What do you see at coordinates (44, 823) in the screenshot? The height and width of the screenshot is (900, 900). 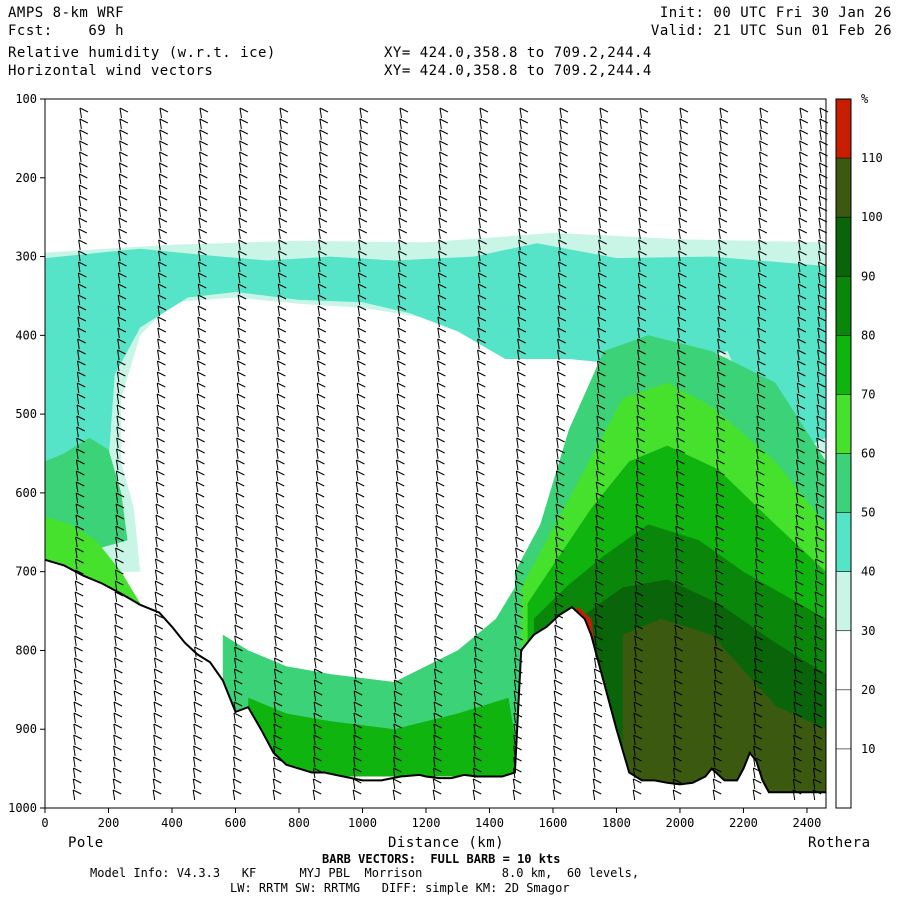 I see `x-tick-label: 0` at bounding box center [44, 823].